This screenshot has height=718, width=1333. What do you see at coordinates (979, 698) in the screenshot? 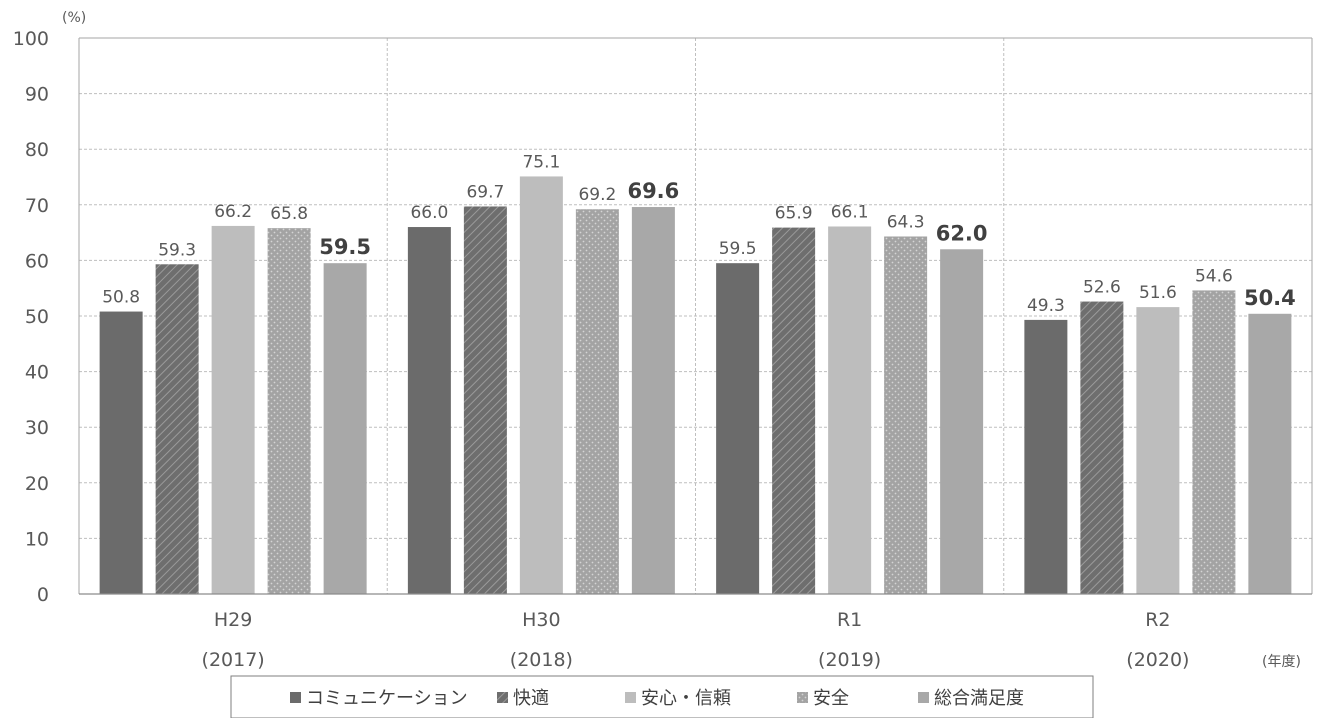
I see `legend-entry-label: 総合満足度` at bounding box center [979, 698].